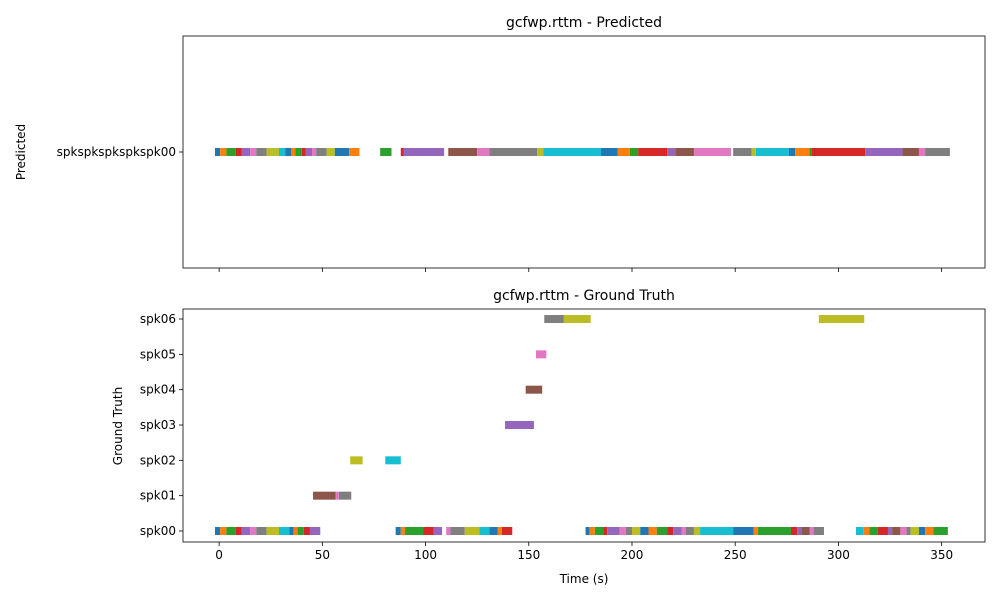 Image resolution: width=1000 pixels, height=600 pixels. Describe the element at coordinates (21, 152) in the screenshot. I see `predicted-y-axis-label: Predicted` at that location.